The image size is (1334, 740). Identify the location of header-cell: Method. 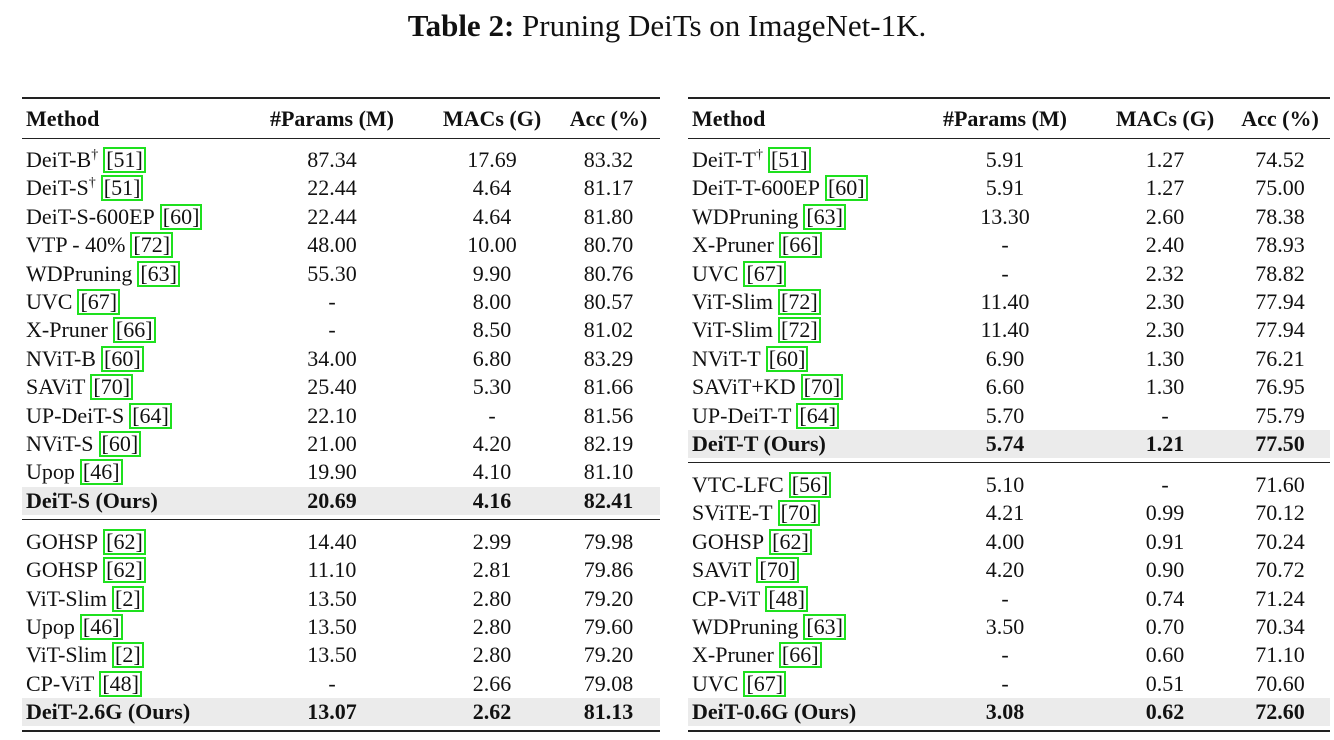
(729, 118).